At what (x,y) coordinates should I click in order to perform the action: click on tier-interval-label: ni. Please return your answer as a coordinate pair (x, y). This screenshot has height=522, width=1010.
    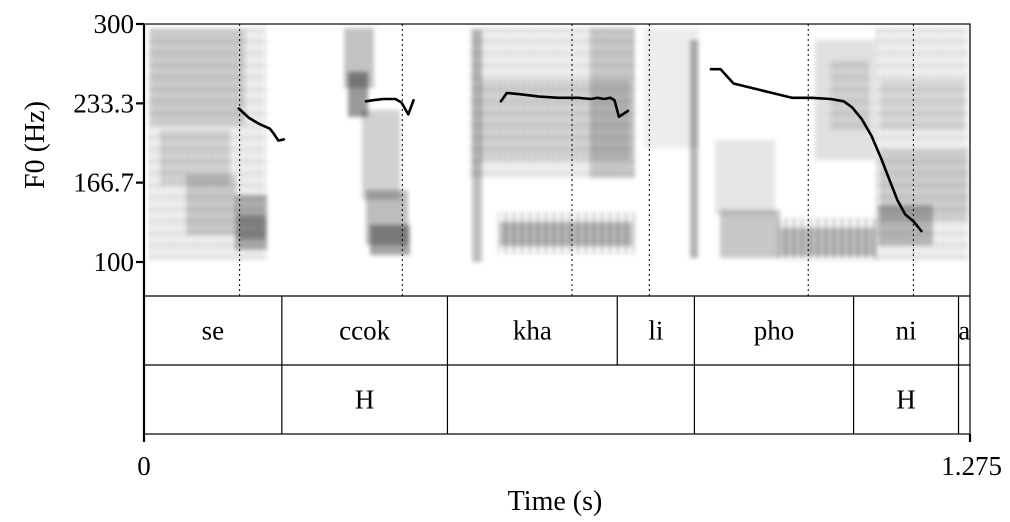
    Looking at the image, I should click on (906, 331).